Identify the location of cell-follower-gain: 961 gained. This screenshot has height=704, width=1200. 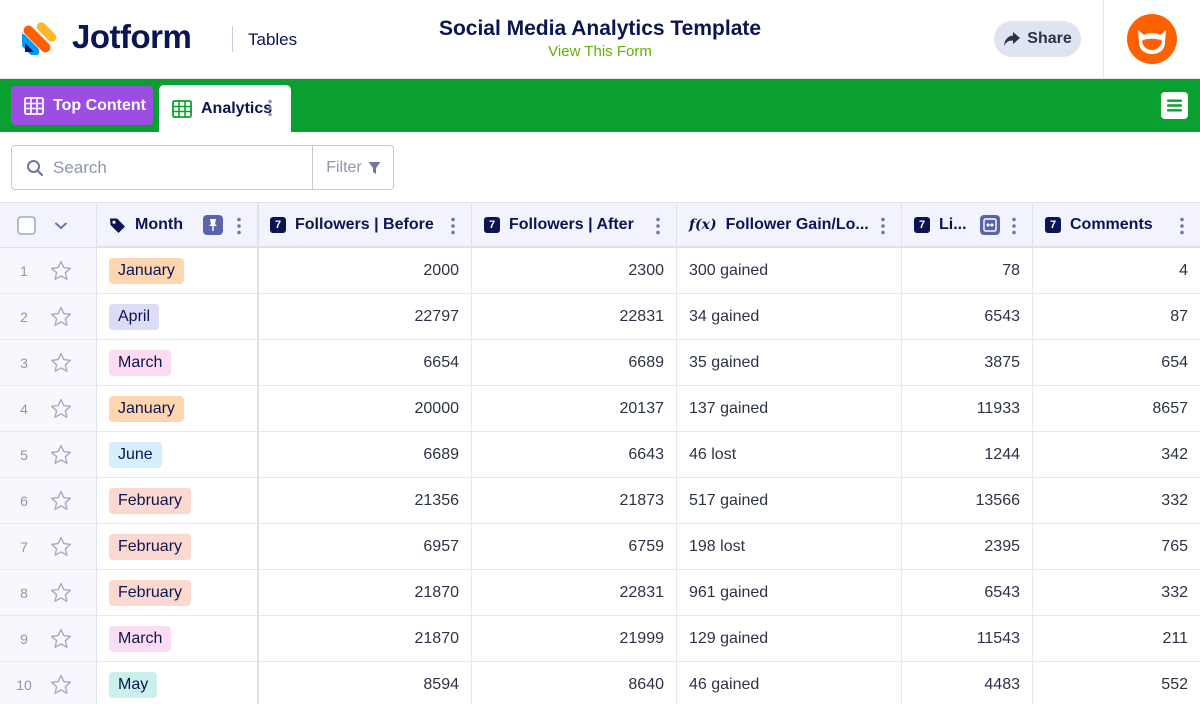
(789, 592).